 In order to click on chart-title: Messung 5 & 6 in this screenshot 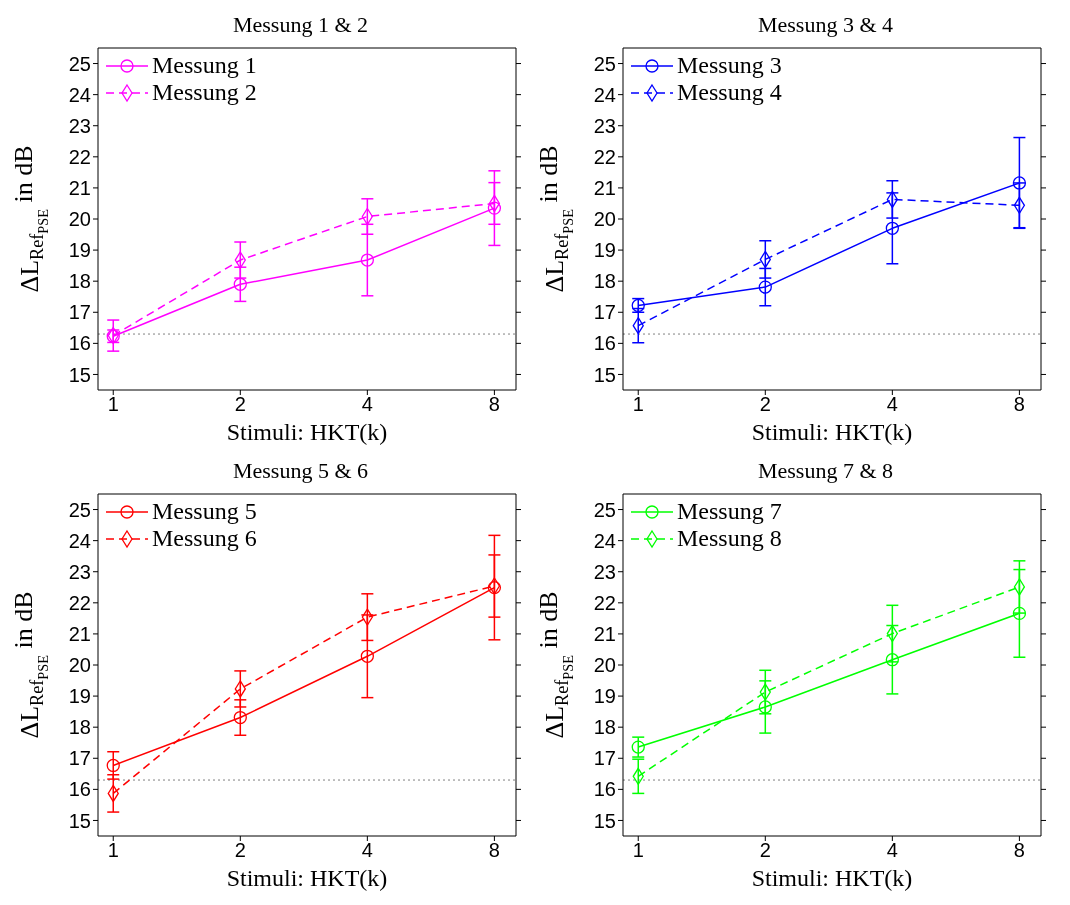, I will do `click(300, 471)`.